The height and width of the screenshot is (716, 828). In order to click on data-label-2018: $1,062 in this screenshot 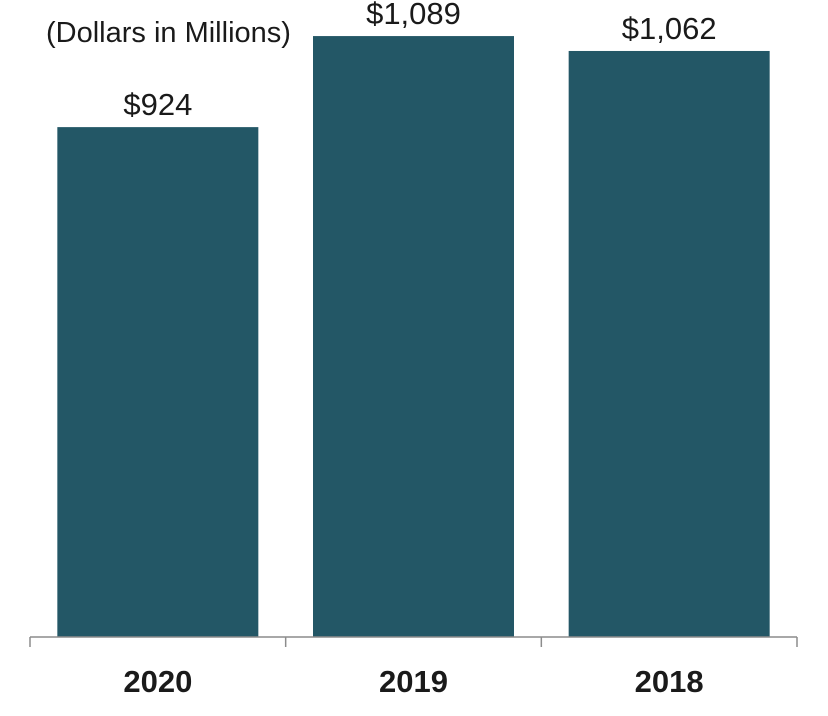, I will do `click(669, 28)`.